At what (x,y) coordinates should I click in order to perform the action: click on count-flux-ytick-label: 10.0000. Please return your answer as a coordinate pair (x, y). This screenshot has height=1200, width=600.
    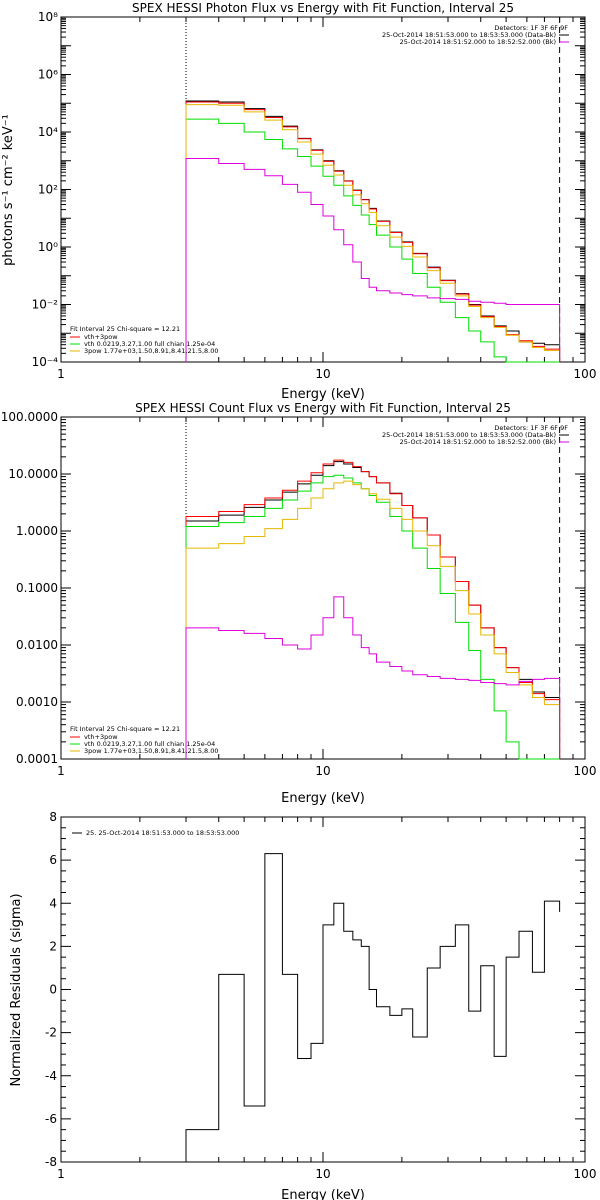
    Looking at the image, I should click on (33, 474).